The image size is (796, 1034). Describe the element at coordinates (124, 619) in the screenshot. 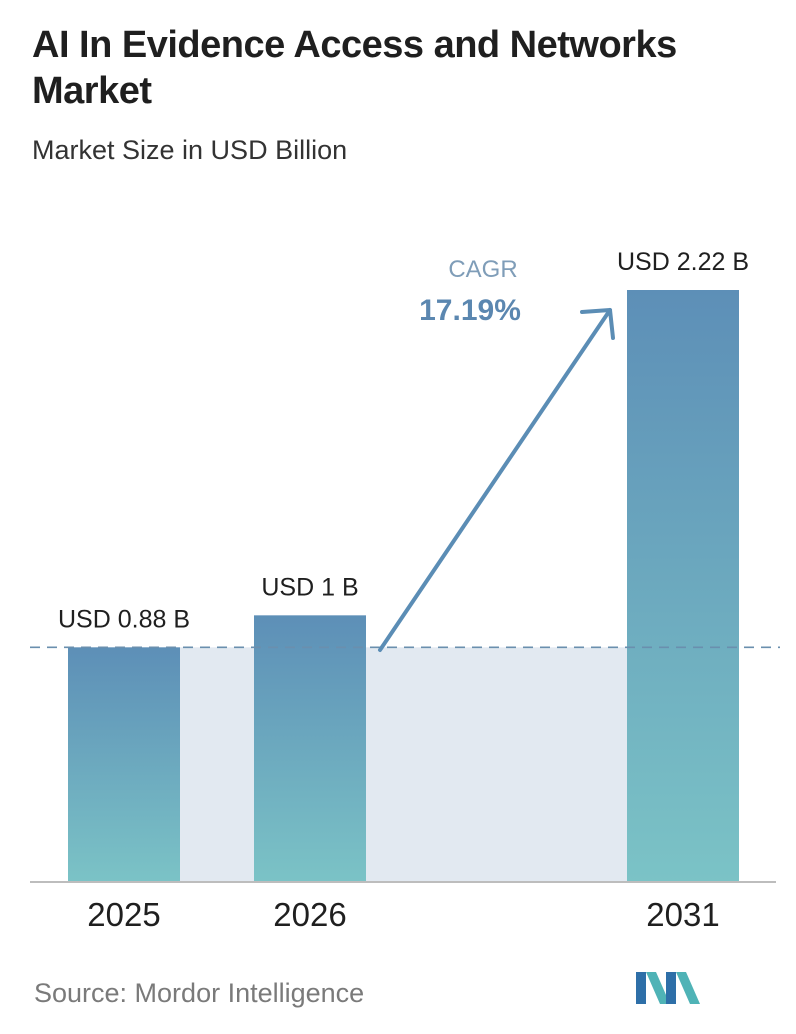

I see `data-label-2025: USD 0.88 B` at that location.